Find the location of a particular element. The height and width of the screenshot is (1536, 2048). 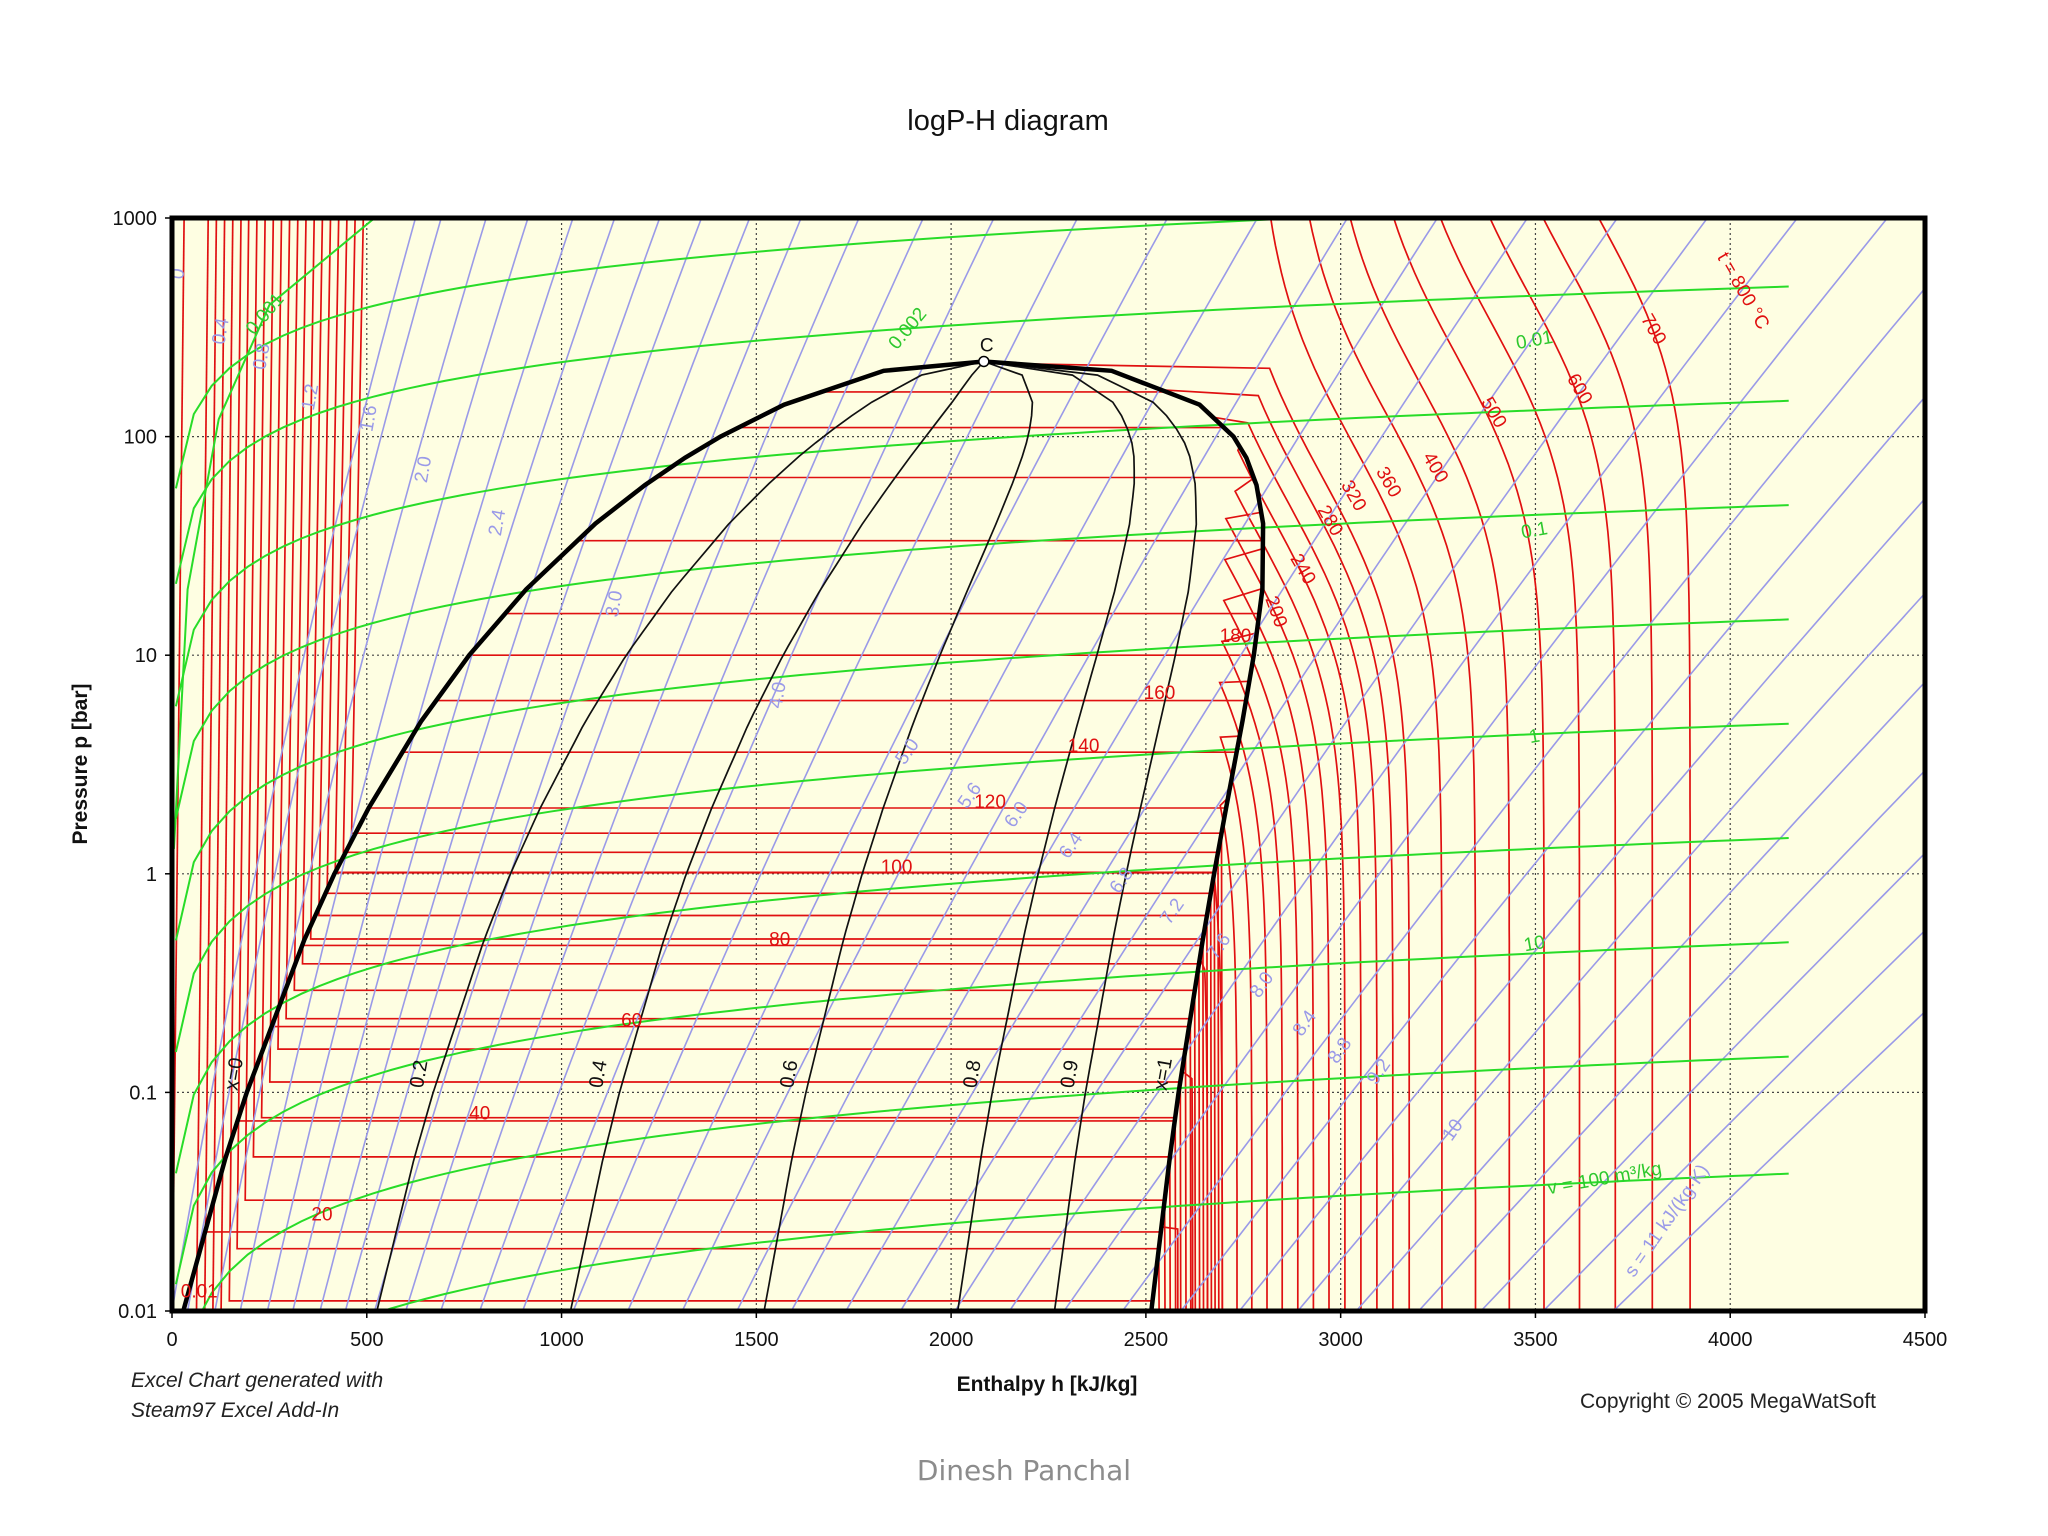

quality-label: 0.4 is located at coordinates (598, 1073).